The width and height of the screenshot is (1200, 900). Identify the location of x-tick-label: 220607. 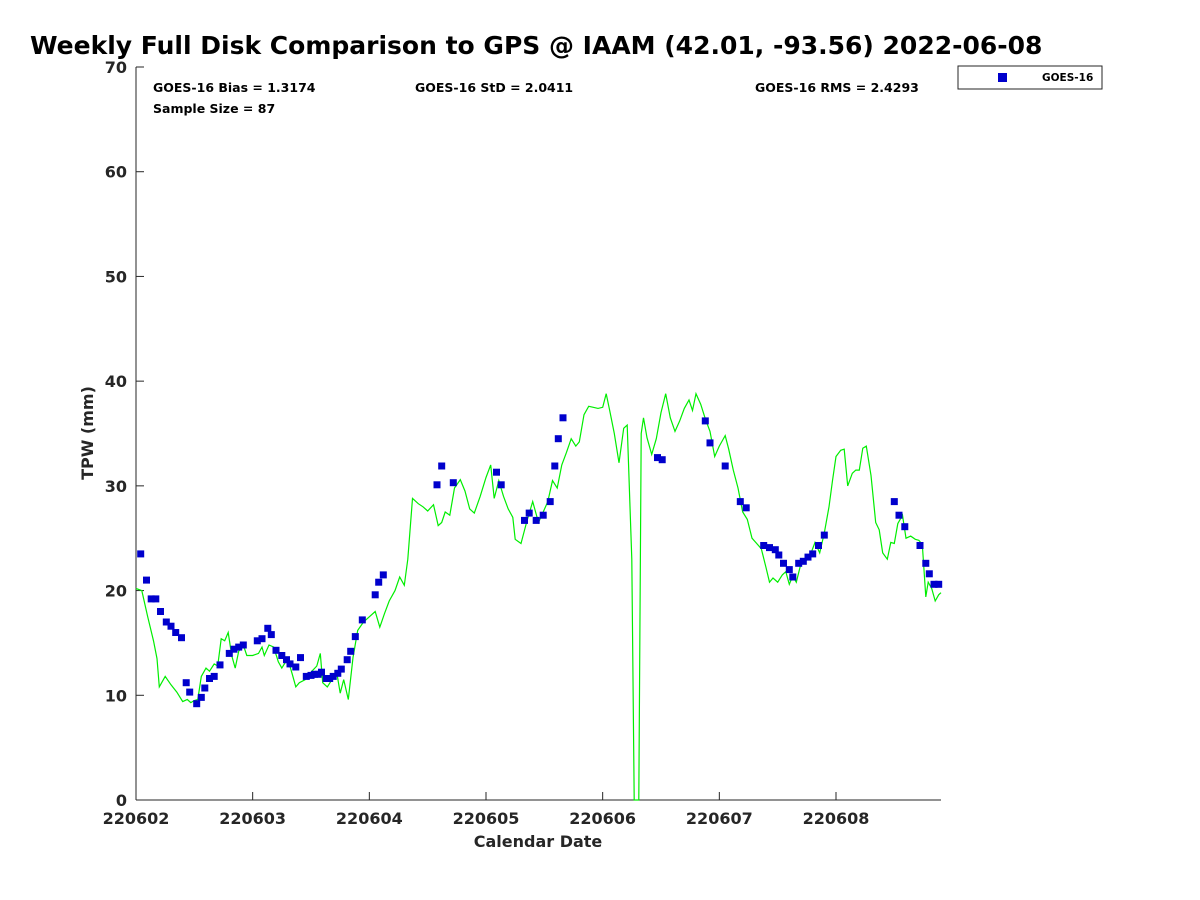
(719, 818).